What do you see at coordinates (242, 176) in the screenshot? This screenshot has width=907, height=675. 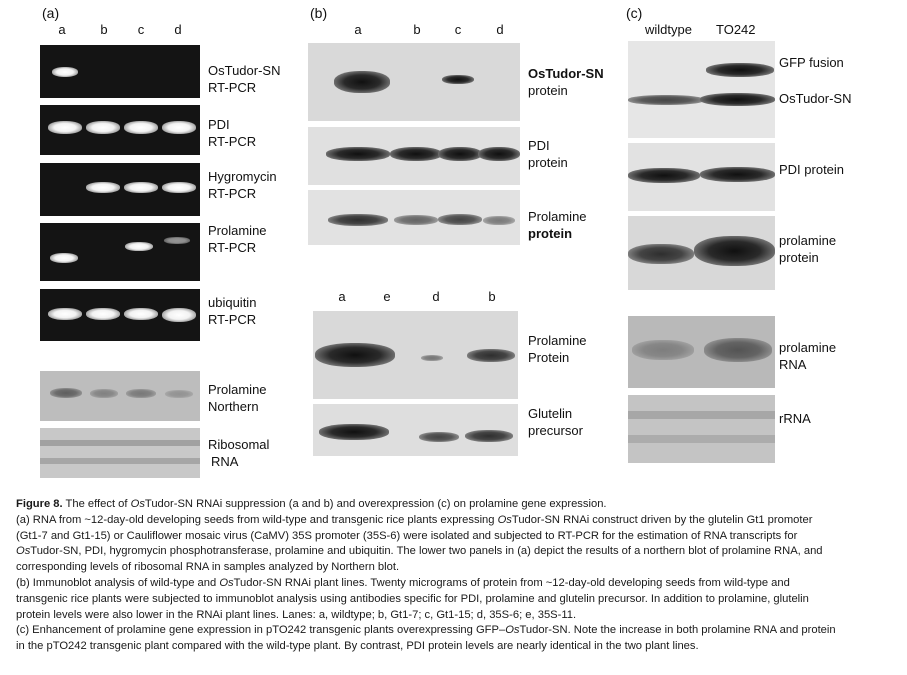 I see `label-line: Hygromycin` at bounding box center [242, 176].